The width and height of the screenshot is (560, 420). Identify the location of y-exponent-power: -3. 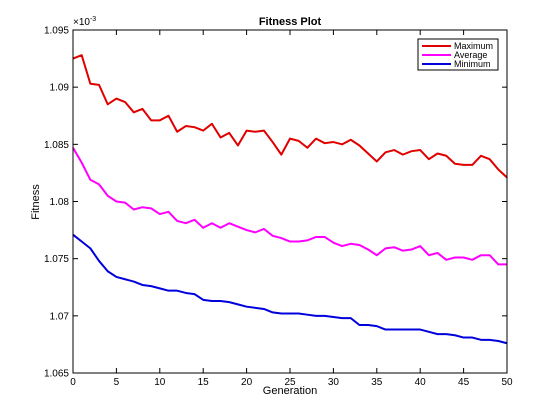
(93, 19).